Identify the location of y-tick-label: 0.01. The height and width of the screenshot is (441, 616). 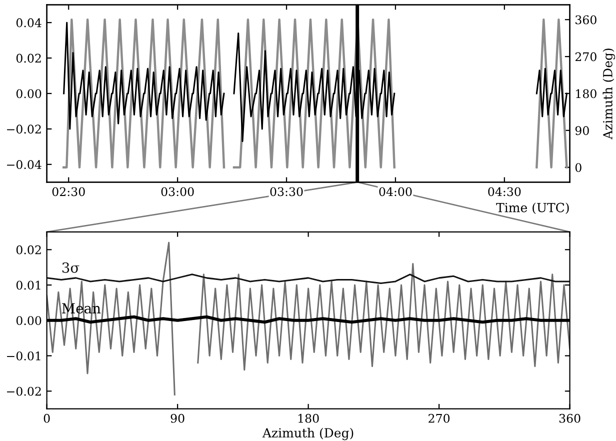
(28, 285).